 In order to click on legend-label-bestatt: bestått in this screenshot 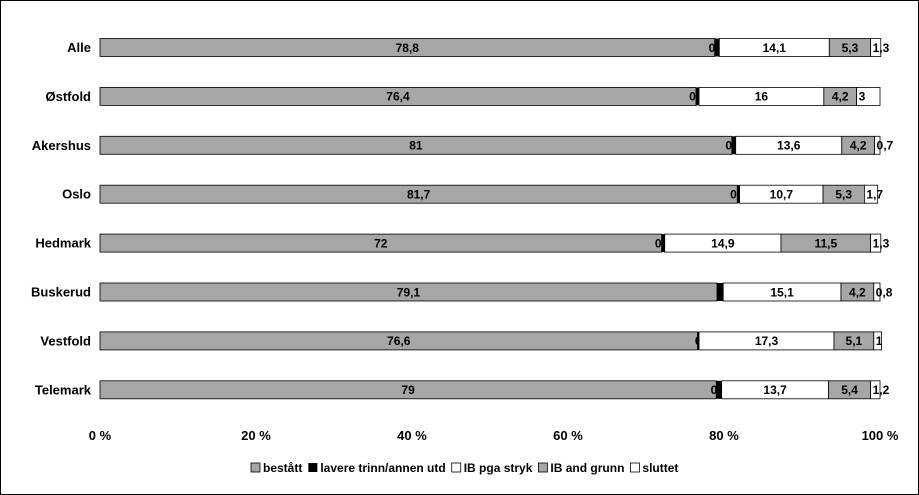, I will do `click(282, 468)`.